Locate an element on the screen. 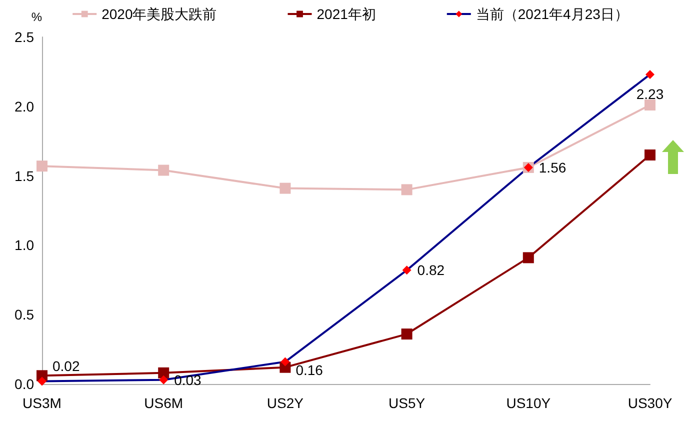  x-tick-label: US10Y is located at coordinates (529, 403).